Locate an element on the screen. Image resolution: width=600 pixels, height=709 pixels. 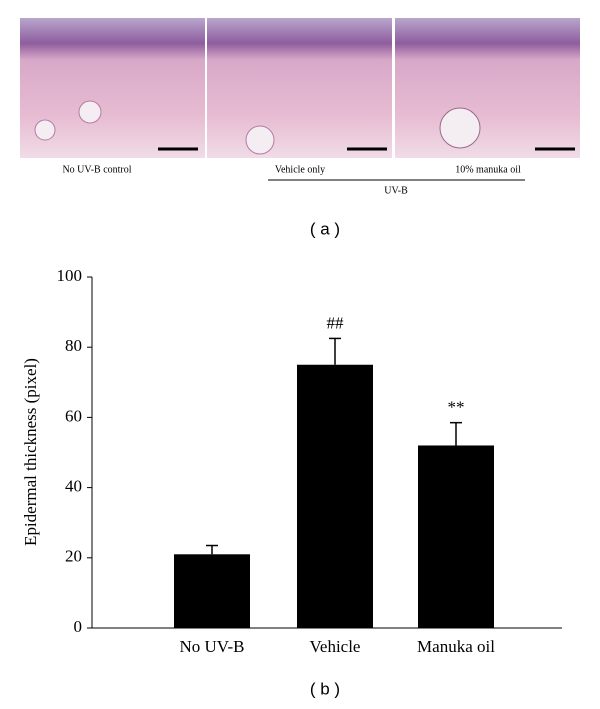
group-label: UV-B is located at coordinates (396, 190).